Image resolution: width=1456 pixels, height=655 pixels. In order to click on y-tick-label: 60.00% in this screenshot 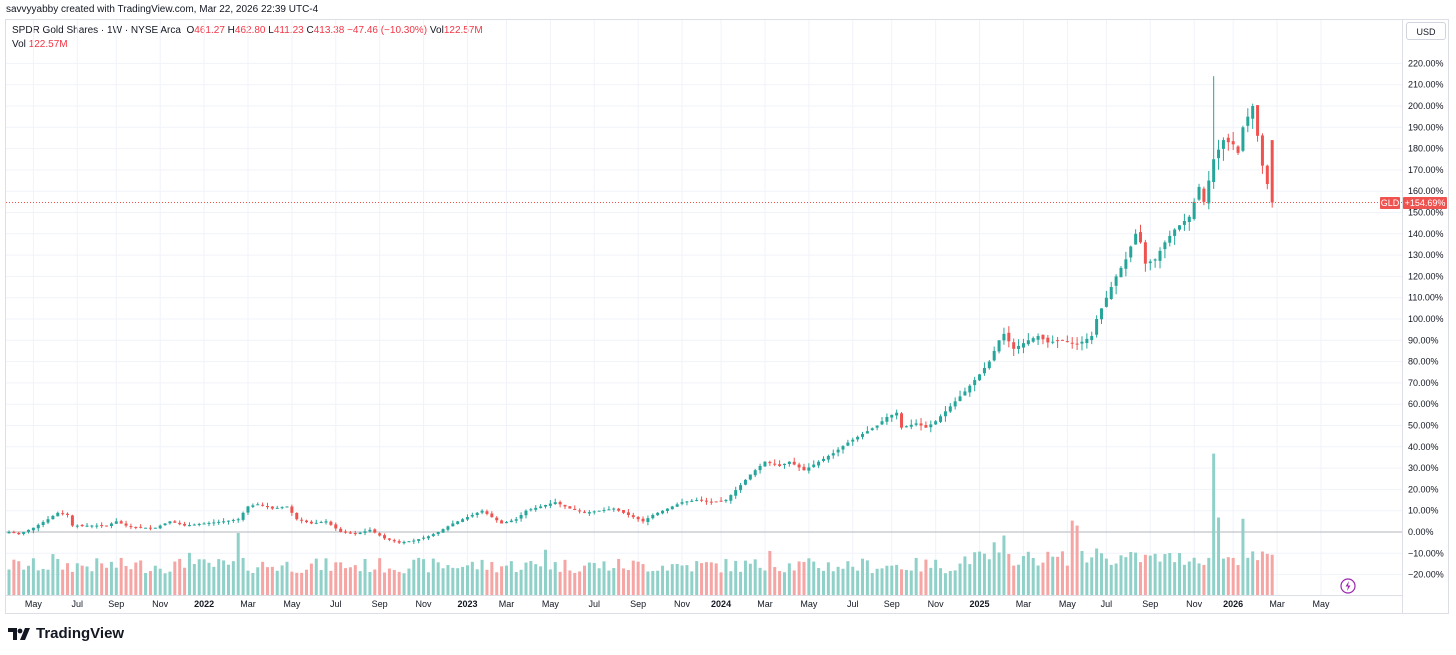, I will do `click(1423, 404)`.